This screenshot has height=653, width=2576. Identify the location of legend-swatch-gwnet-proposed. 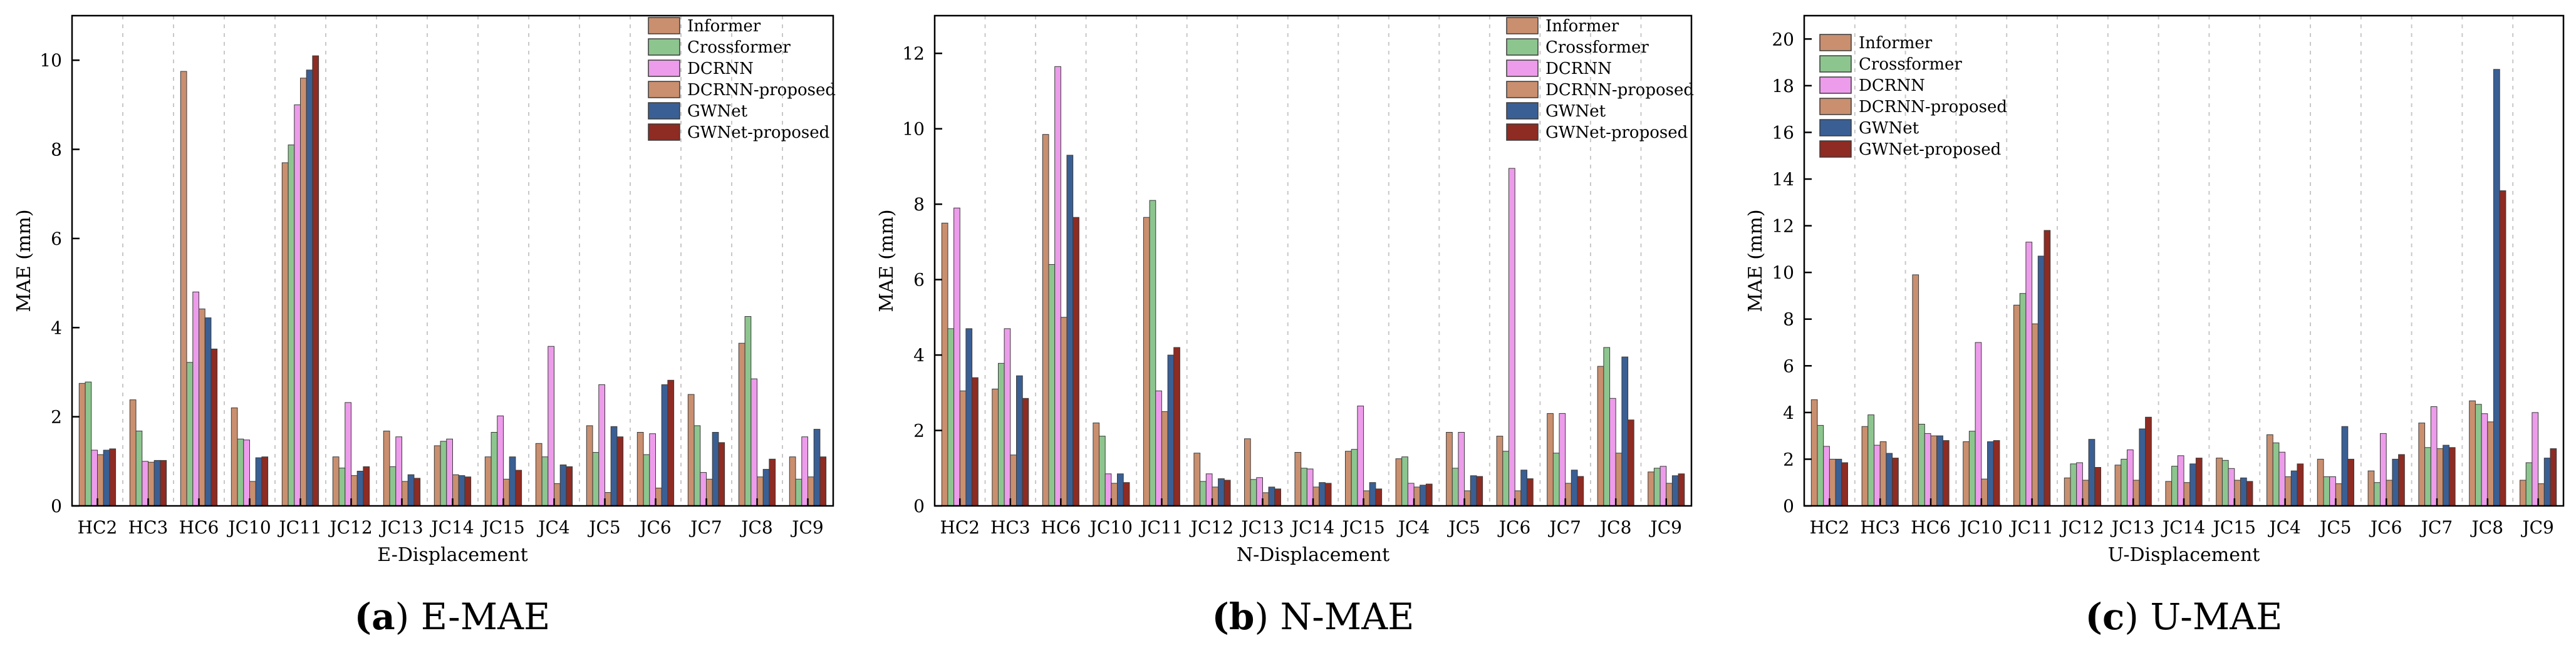
(1835, 149).